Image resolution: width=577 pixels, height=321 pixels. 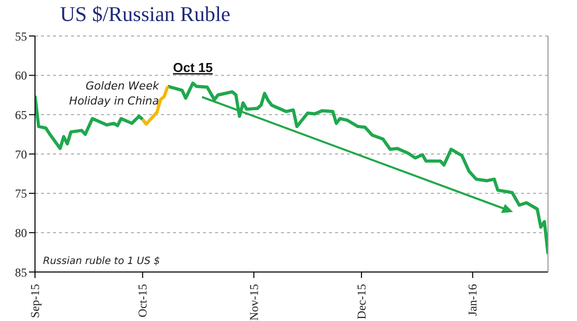 I want to click on y-tick-label: 75, so click(x=21, y=193).